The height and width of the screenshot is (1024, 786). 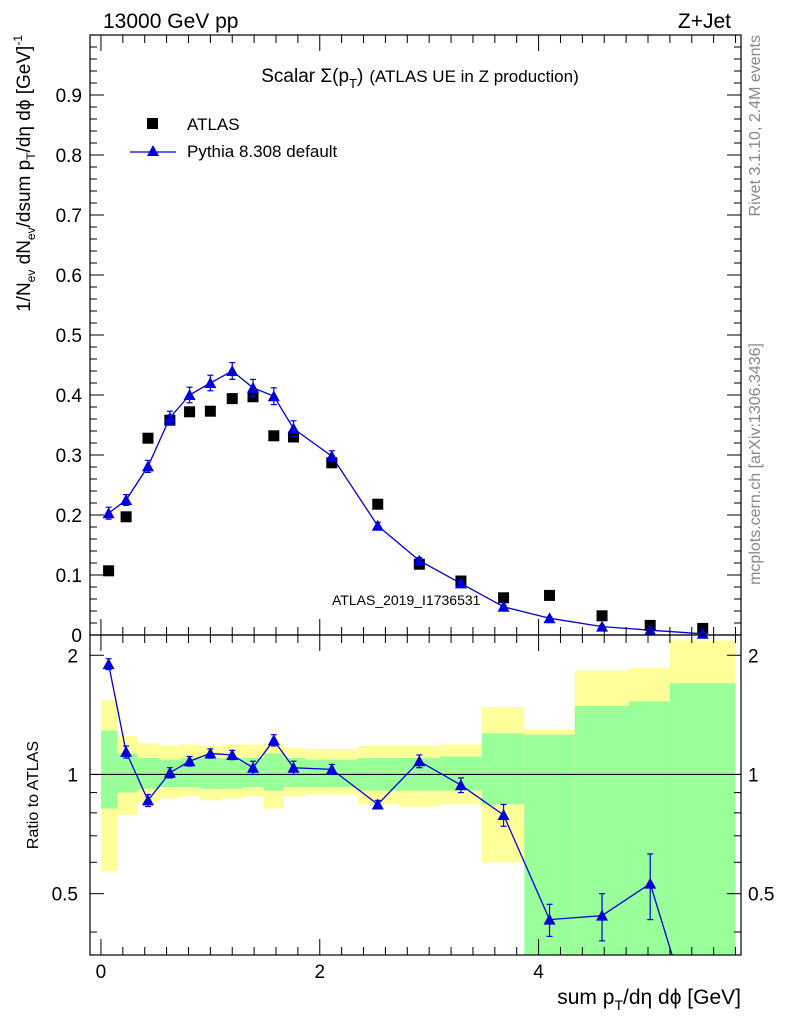 What do you see at coordinates (753, 656) in the screenshot?
I see `ratio-y-tick-label-right: 2` at bounding box center [753, 656].